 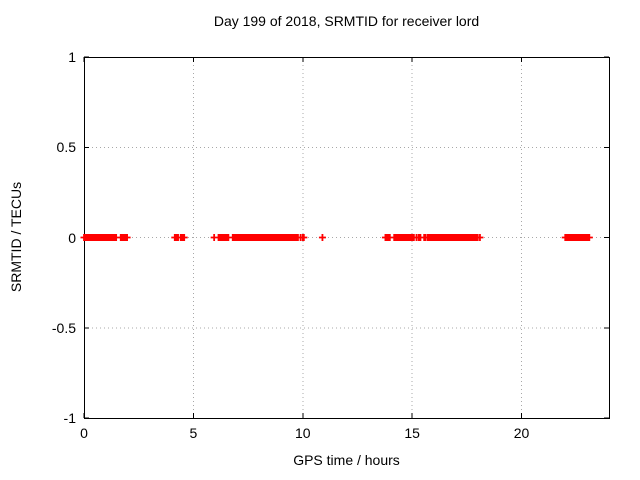 What do you see at coordinates (521, 433) in the screenshot?
I see `x-tick-label: 20` at bounding box center [521, 433].